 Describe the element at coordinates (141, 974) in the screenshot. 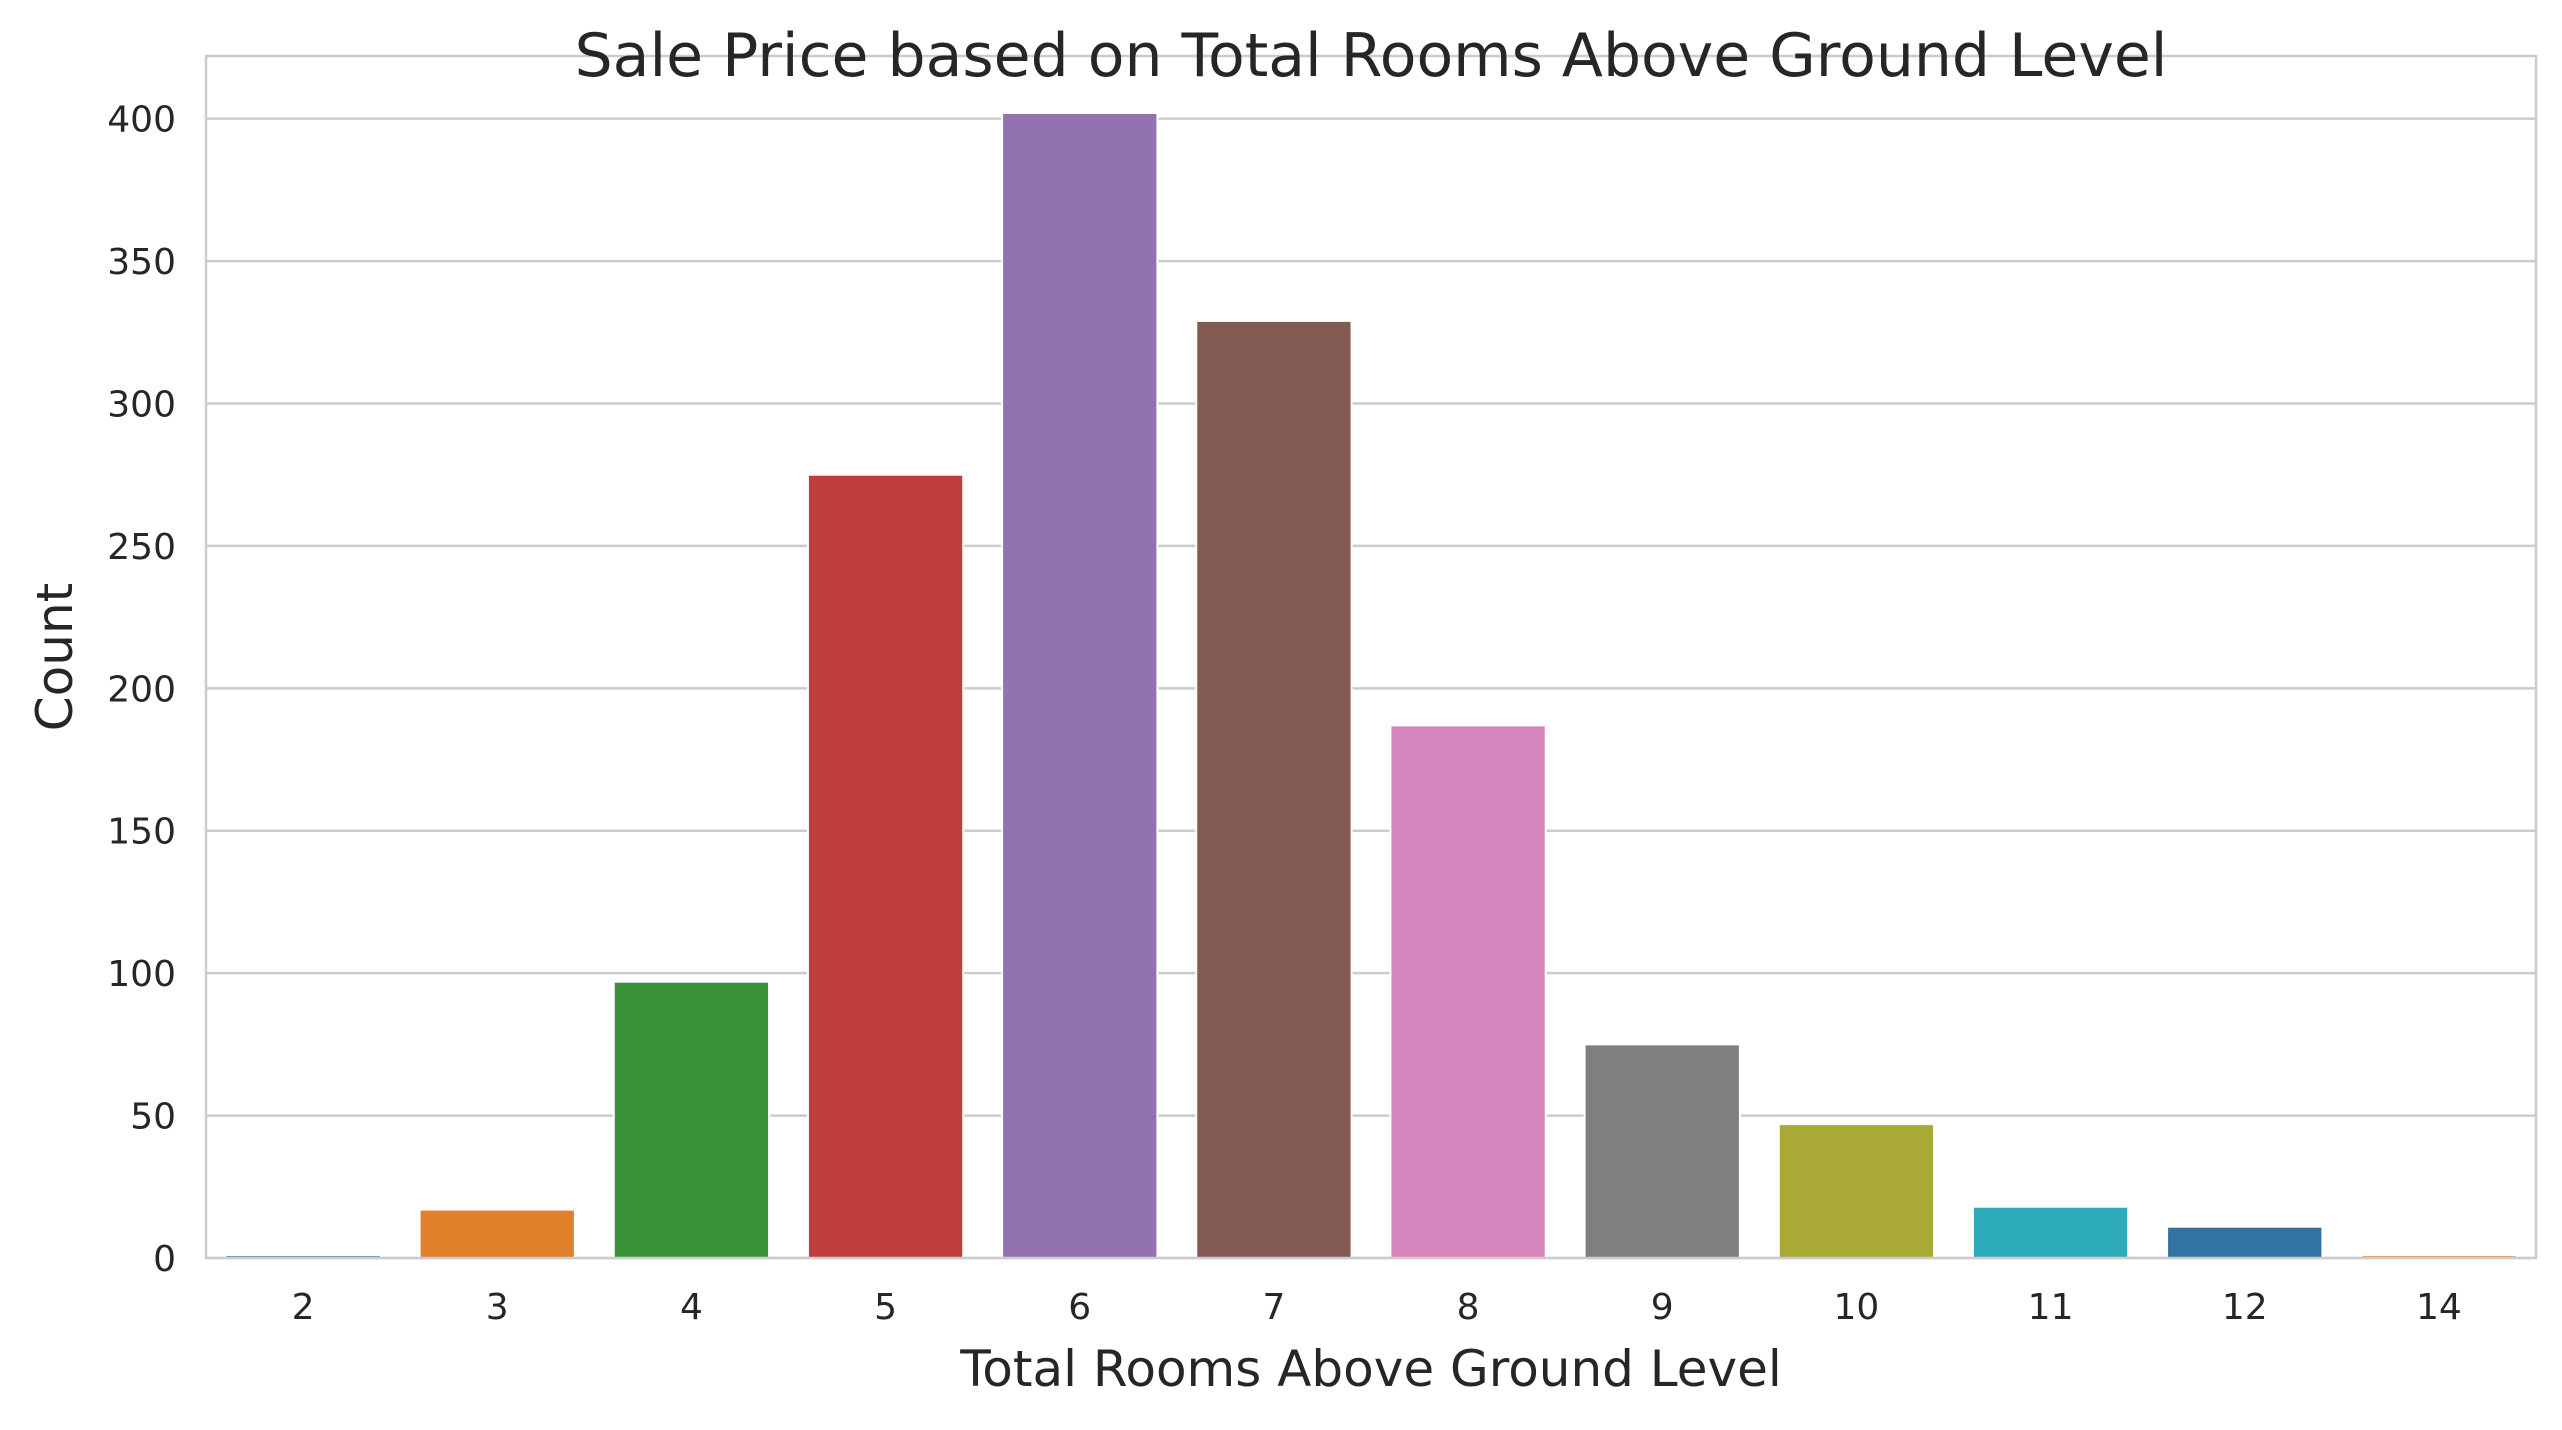

I see `y-tick-label: 100` at that location.